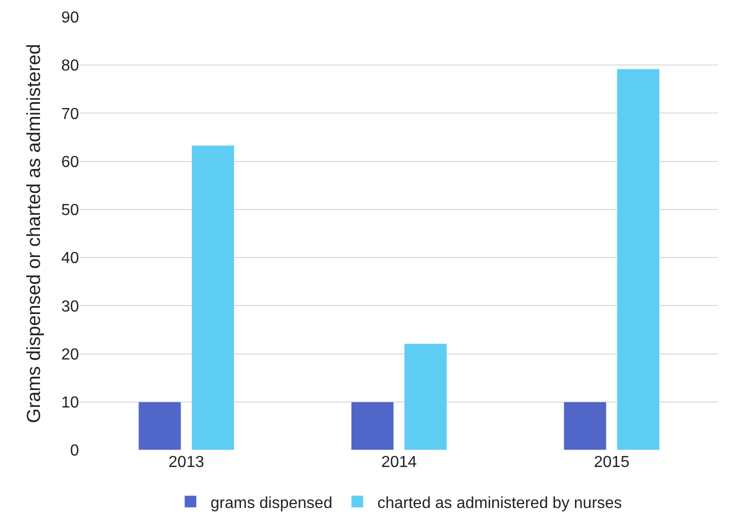 The image size is (738, 529). I want to click on y-tick-label: 20, so click(70, 355).